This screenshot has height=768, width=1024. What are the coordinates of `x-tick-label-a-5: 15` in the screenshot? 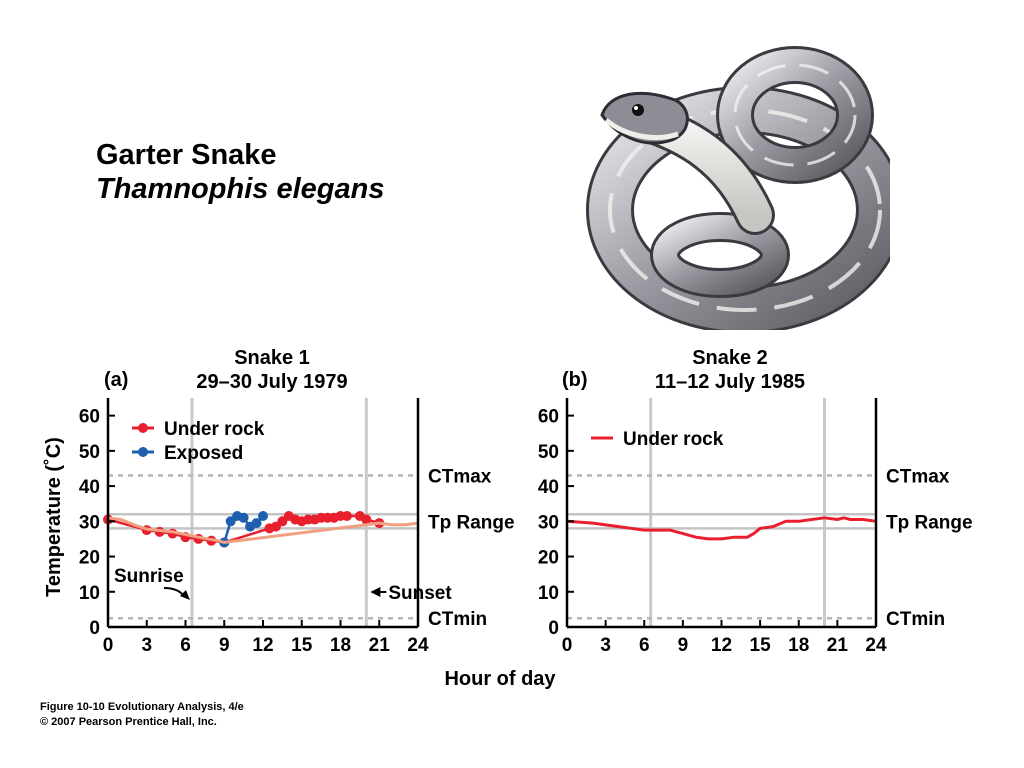 It's located at (302, 645).